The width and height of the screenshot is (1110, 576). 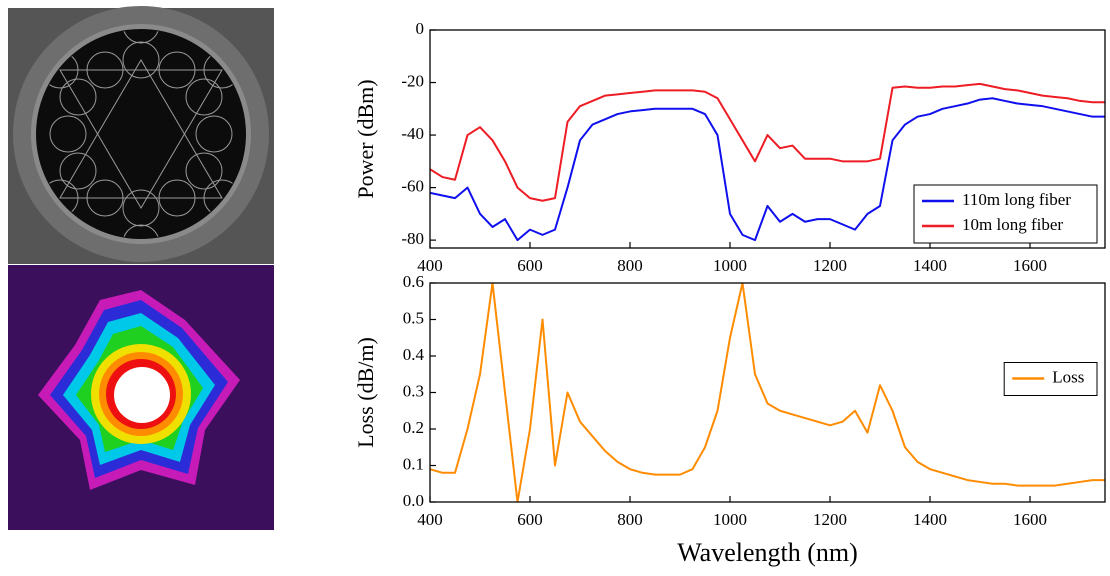 What do you see at coordinates (141, 397) in the screenshot?
I see `mode-profile` at bounding box center [141, 397].